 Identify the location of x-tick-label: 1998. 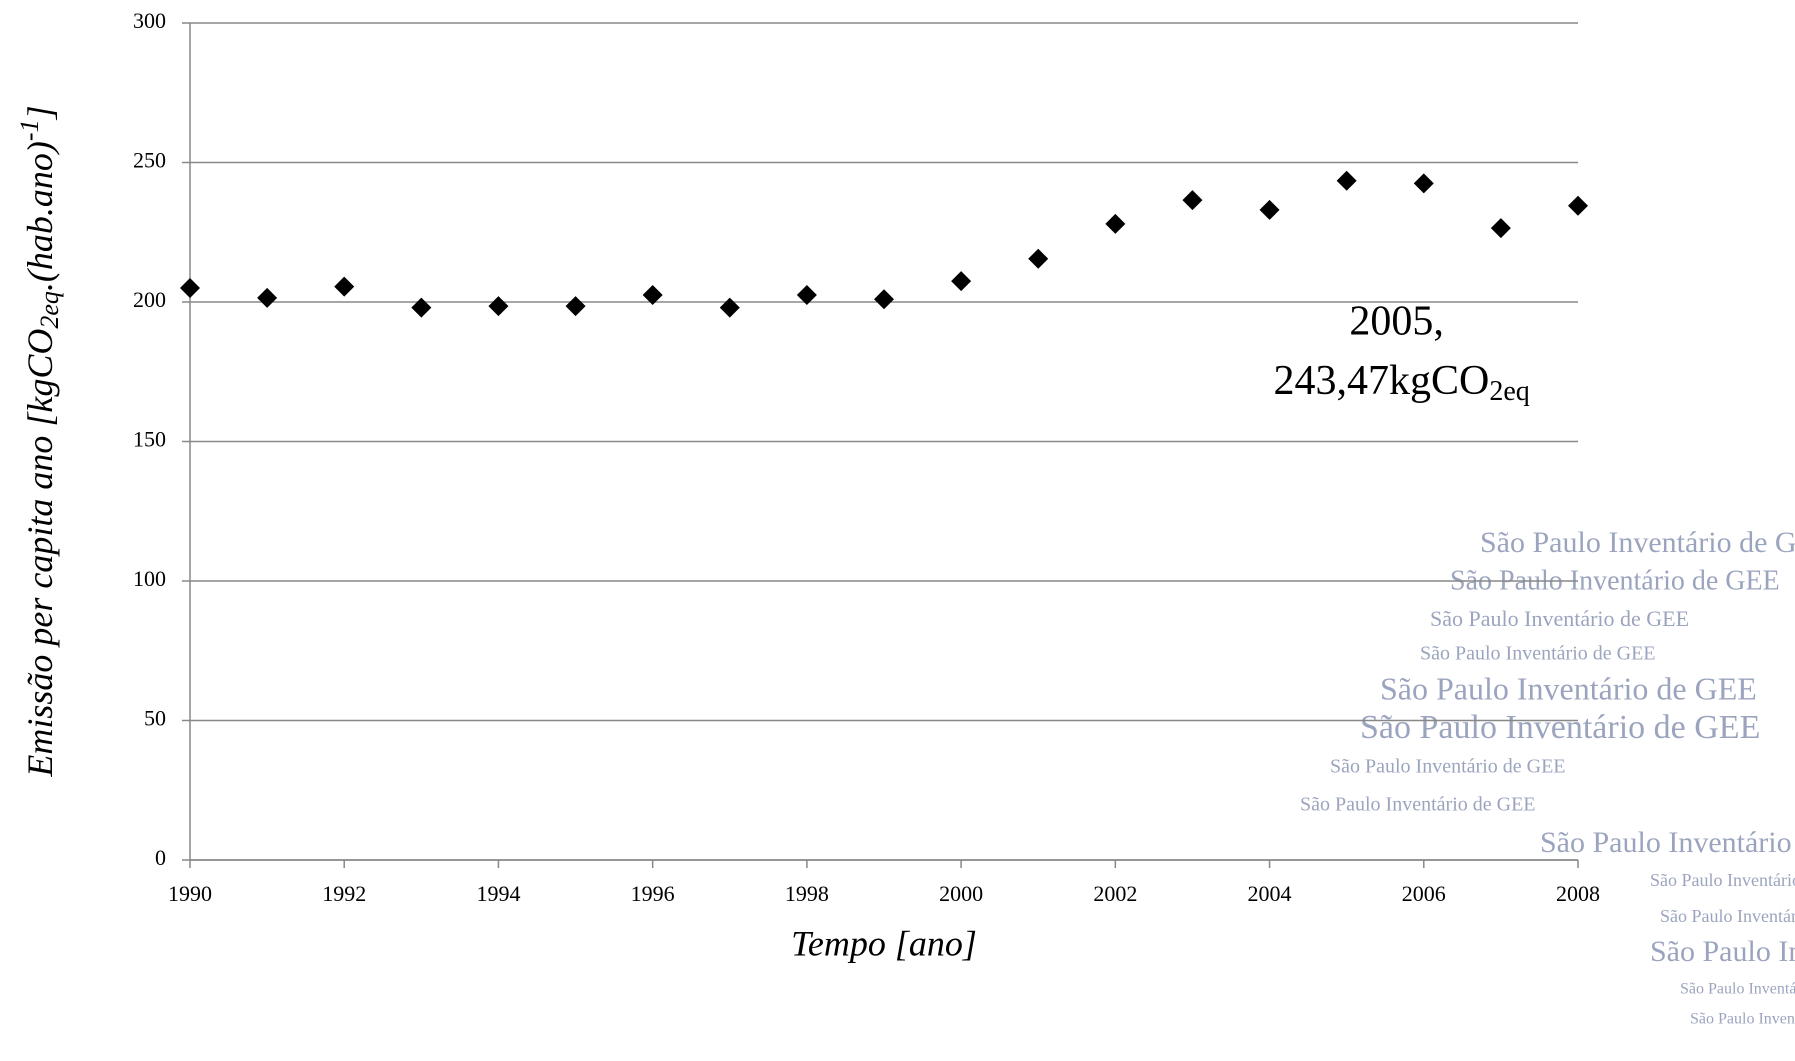
(807, 893).